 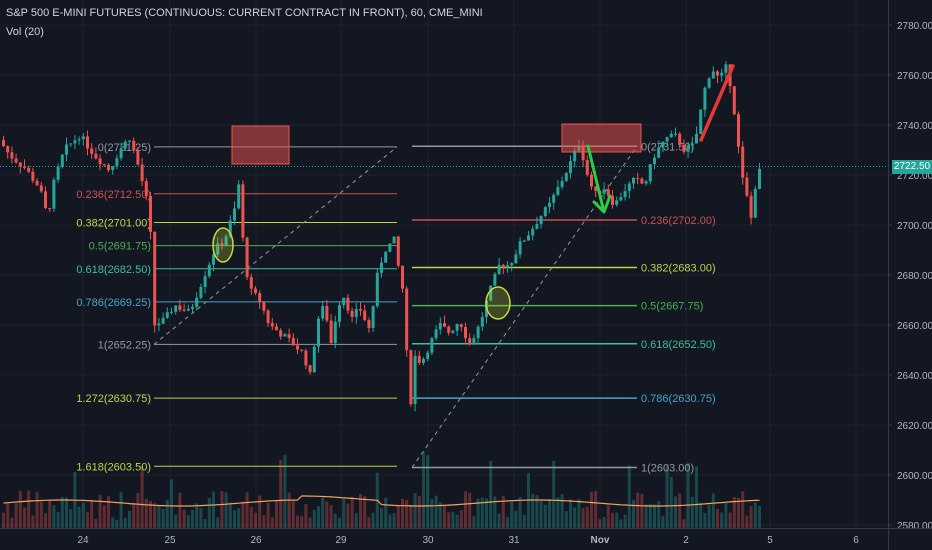 What do you see at coordinates (113, 195) in the screenshot?
I see `fib-left-label: 0.236(2712.50)` at bounding box center [113, 195].